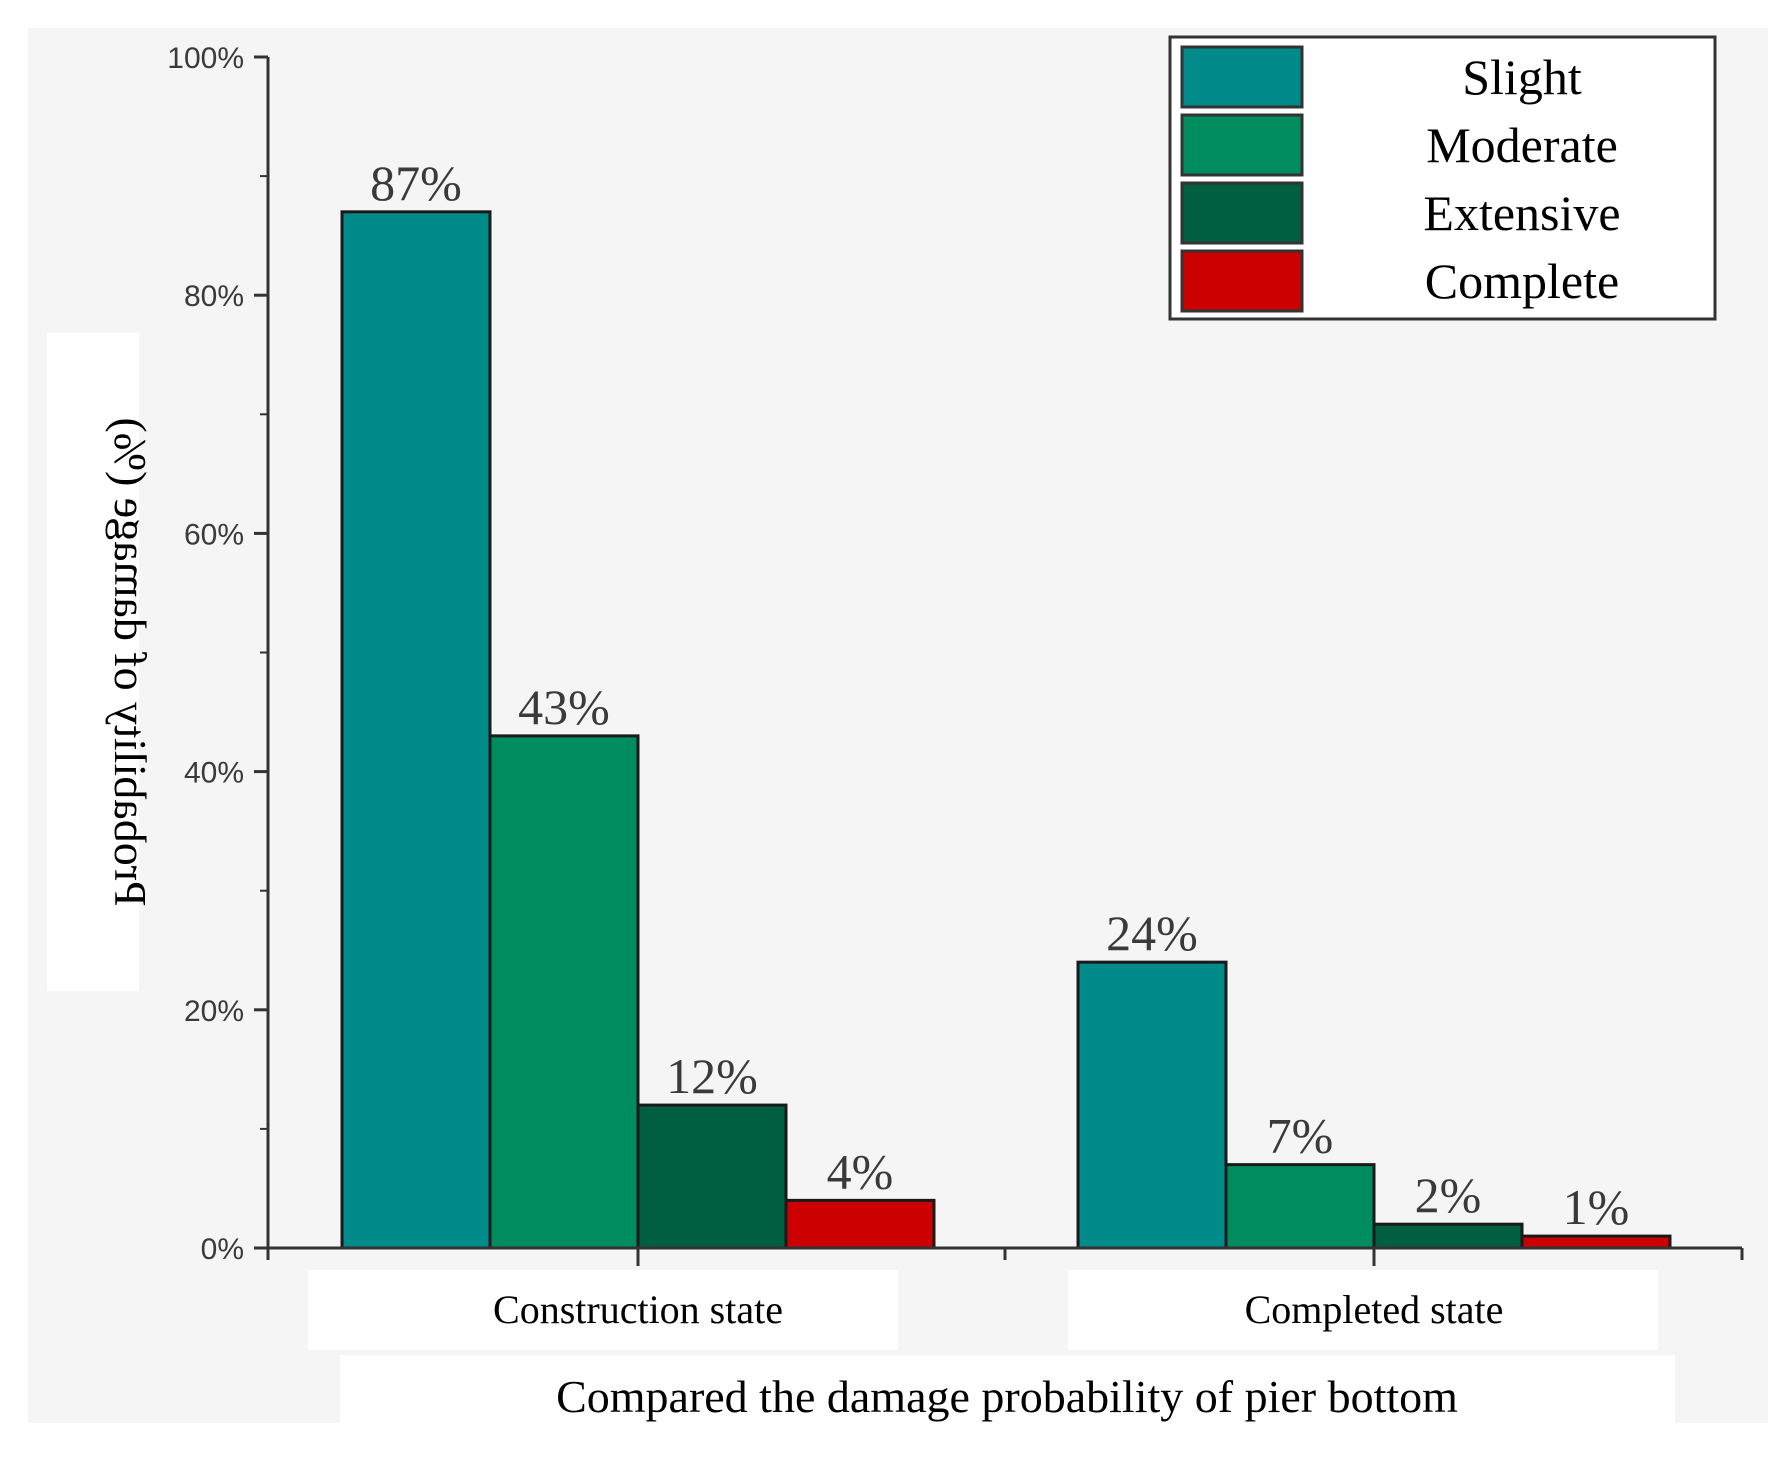 The image size is (1785, 1471). What do you see at coordinates (638, 1309) in the screenshot?
I see `x-tick-label: Construction state` at bounding box center [638, 1309].